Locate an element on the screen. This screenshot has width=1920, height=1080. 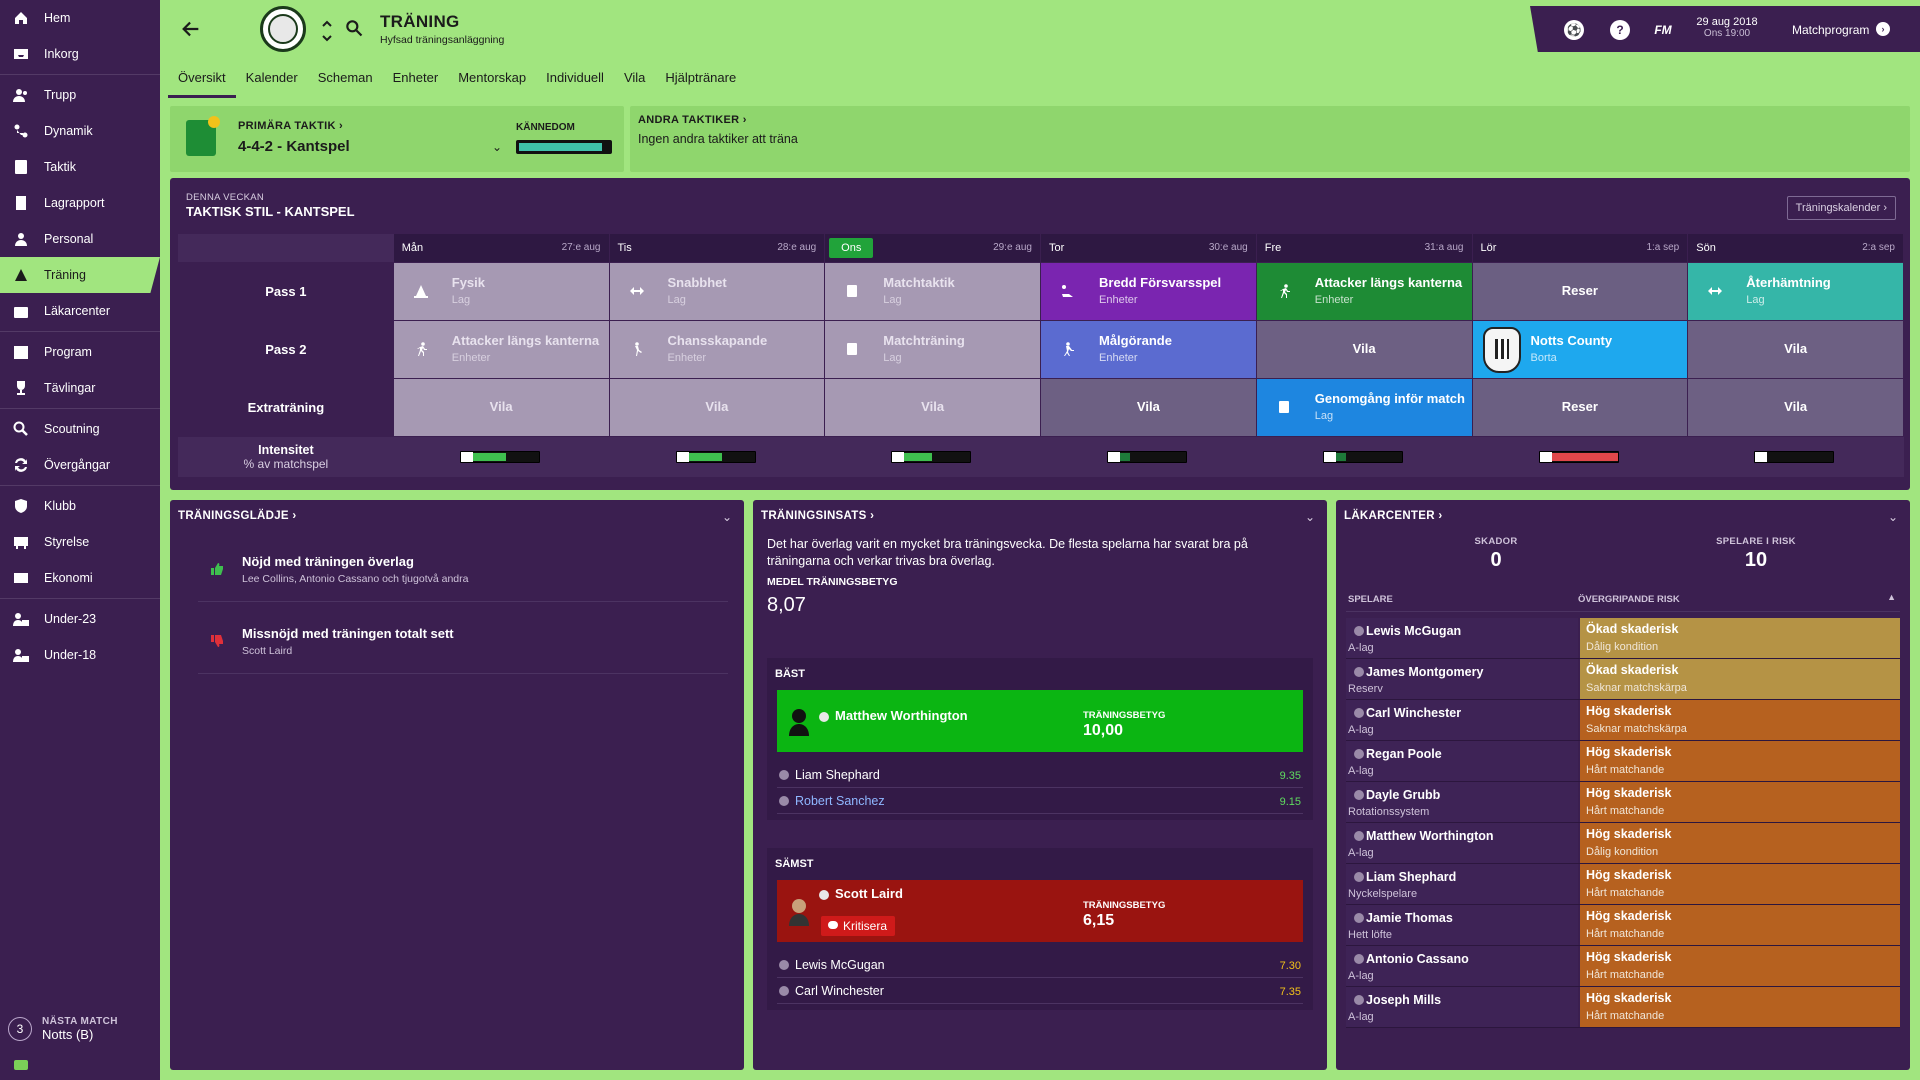
best-player-name: Matthew Worthington is located at coordinates (901, 715).